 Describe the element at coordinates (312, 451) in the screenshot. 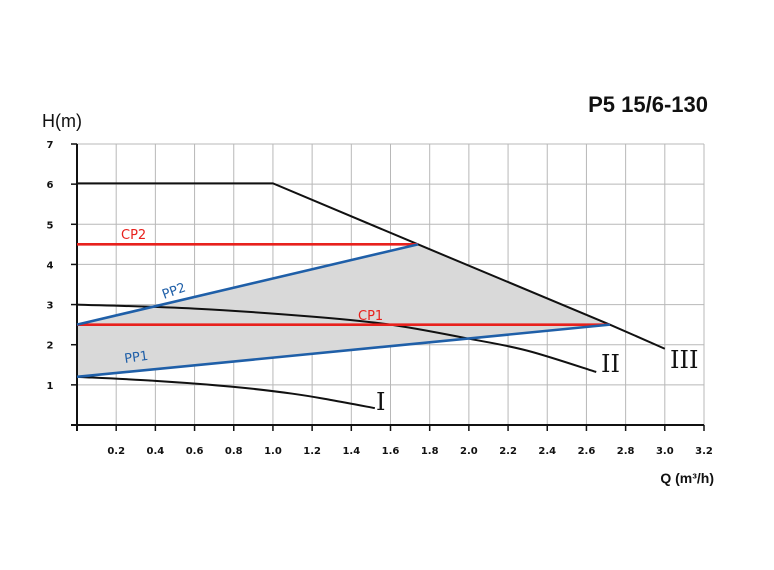

I see `x-tick-label: 1.2` at that location.